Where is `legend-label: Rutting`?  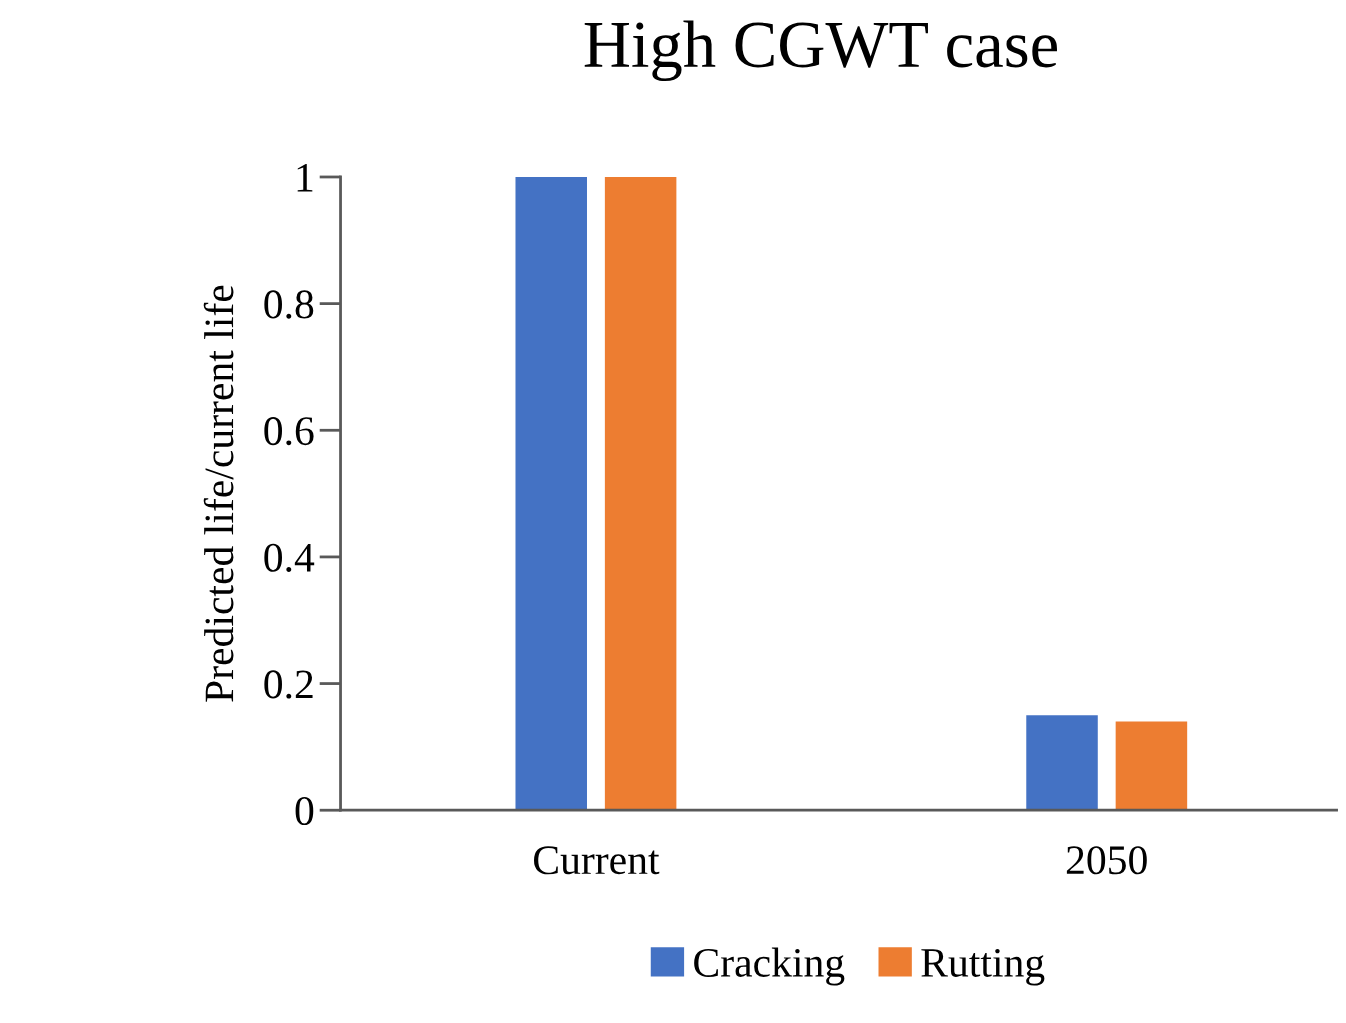
legend-label: Rutting is located at coordinates (983, 967).